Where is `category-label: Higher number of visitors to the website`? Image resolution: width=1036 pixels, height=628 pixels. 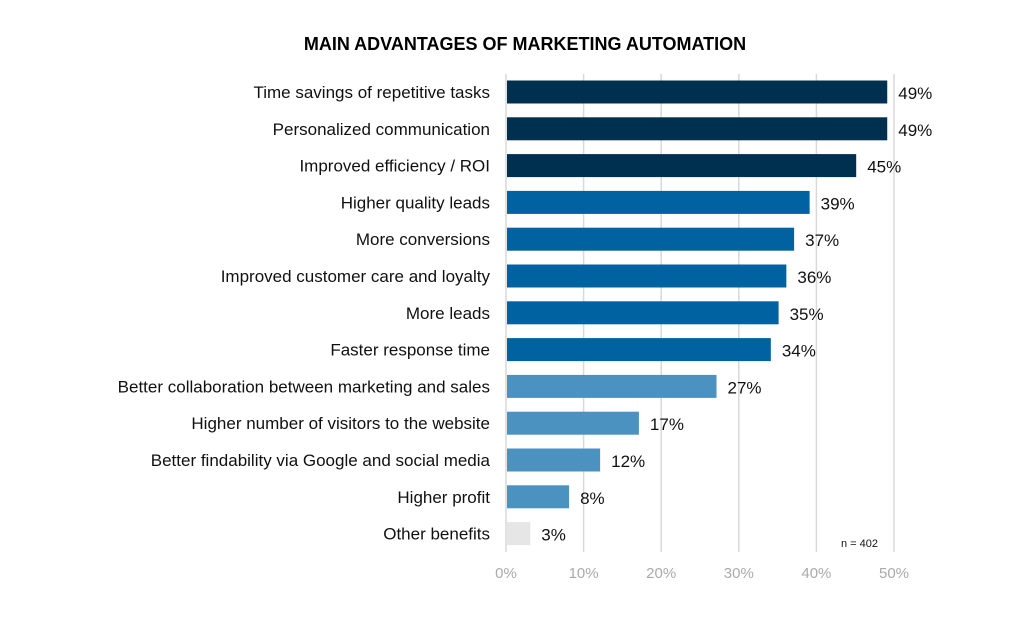
category-label: Higher number of visitors to the website is located at coordinates (340, 423).